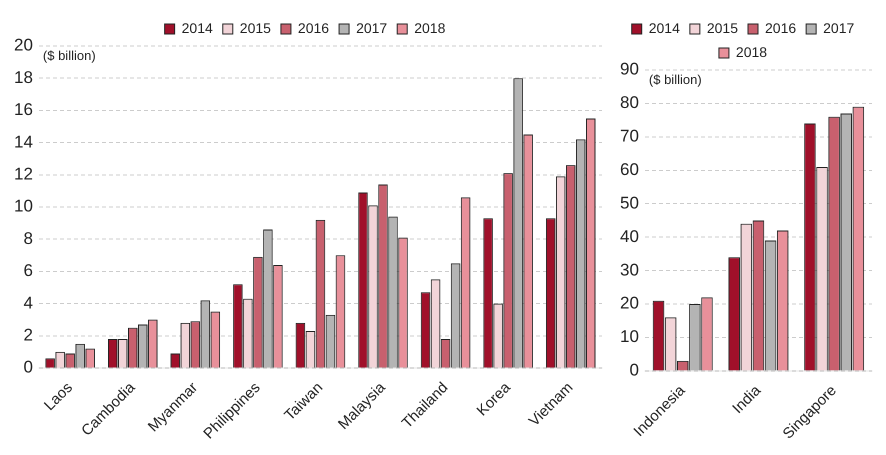  What do you see at coordinates (629, 69) in the screenshot?
I see `y-tick-label: 90` at bounding box center [629, 69].